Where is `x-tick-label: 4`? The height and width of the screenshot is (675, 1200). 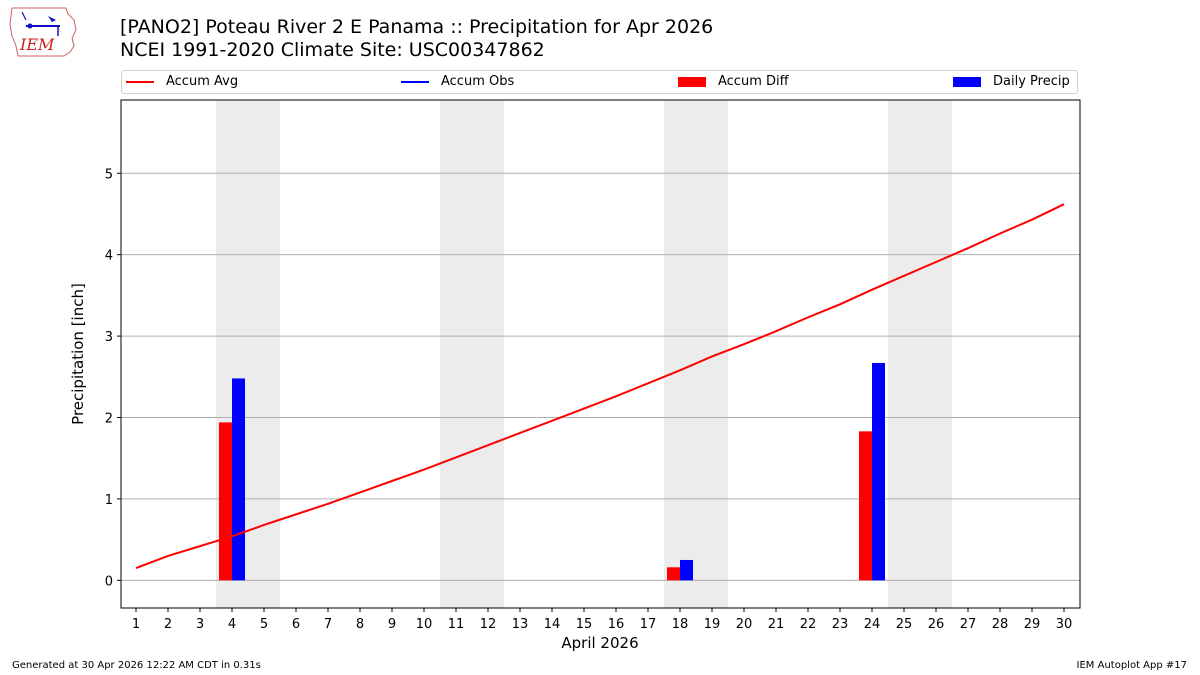 x-tick-label: 4 is located at coordinates (232, 624).